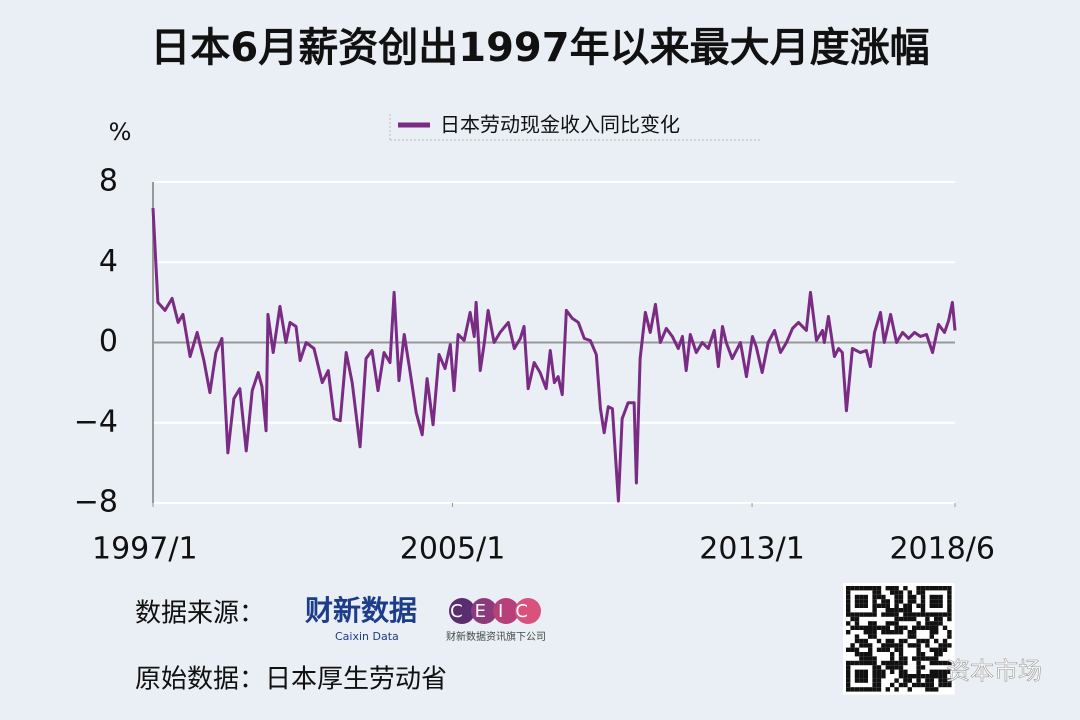  I want to click on chart-title: 日本6月薪资创出1997年以来最大月度涨幅, so click(539, 48).